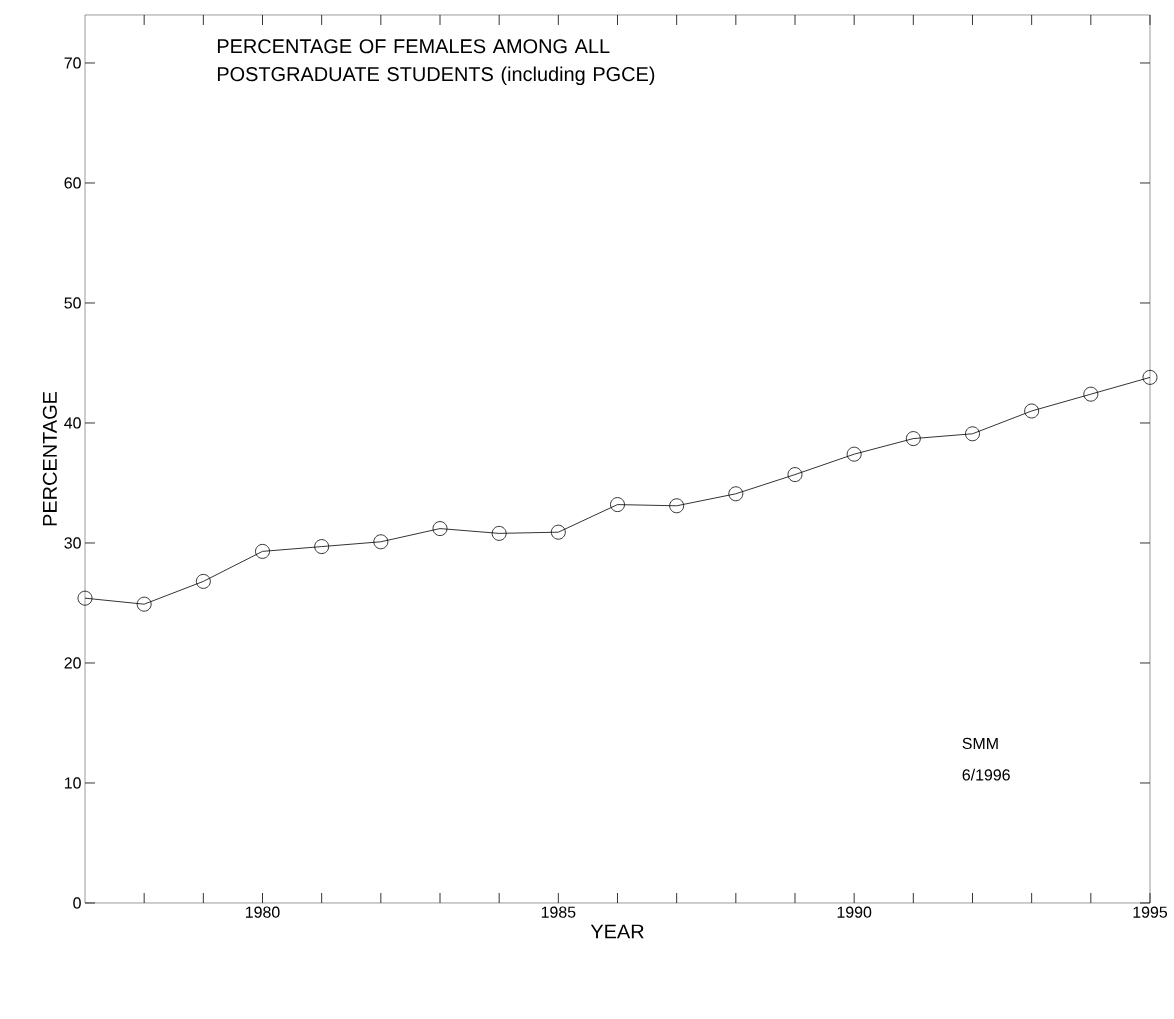 The image size is (1174, 1019). What do you see at coordinates (49, 458) in the screenshot?
I see `y-axis-title: PERCENTAGE` at bounding box center [49, 458].